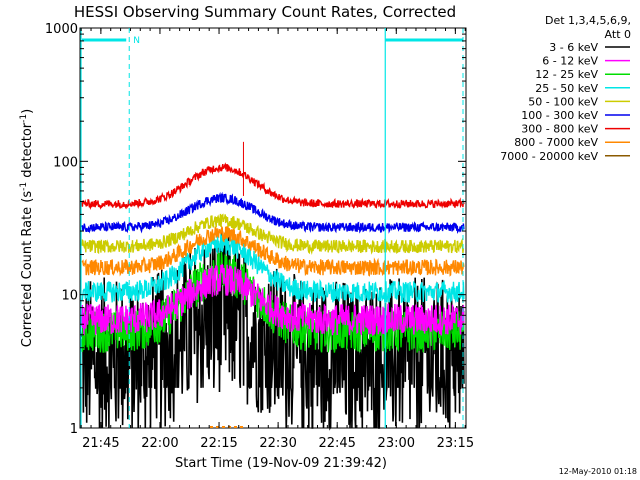 The height and width of the screenshot is (480, 640). Describe the element at coordinates (136, 41) in the screenshot. I see `night-marker: N` at that location.